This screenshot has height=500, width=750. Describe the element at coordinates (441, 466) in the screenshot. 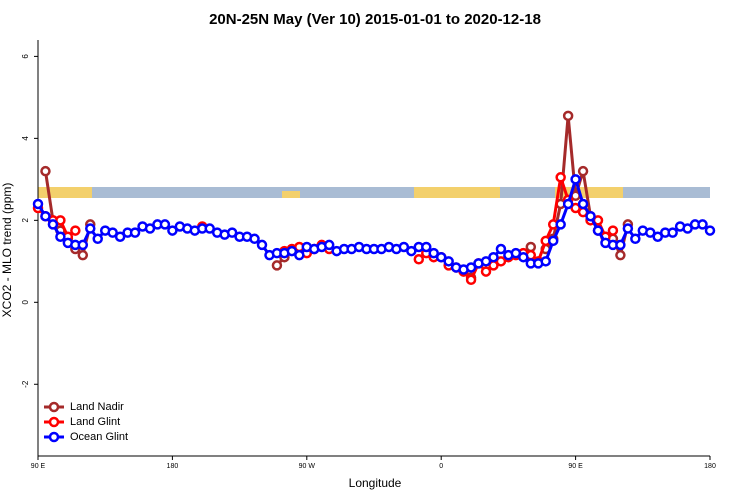

I see `x-tick-label: 0` at that location.